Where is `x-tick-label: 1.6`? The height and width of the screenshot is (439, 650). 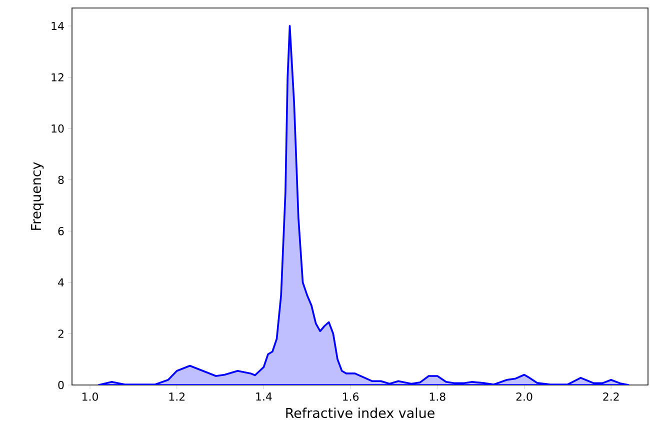 x-tick-label: 1.6 is located at coordinates (351, 396).